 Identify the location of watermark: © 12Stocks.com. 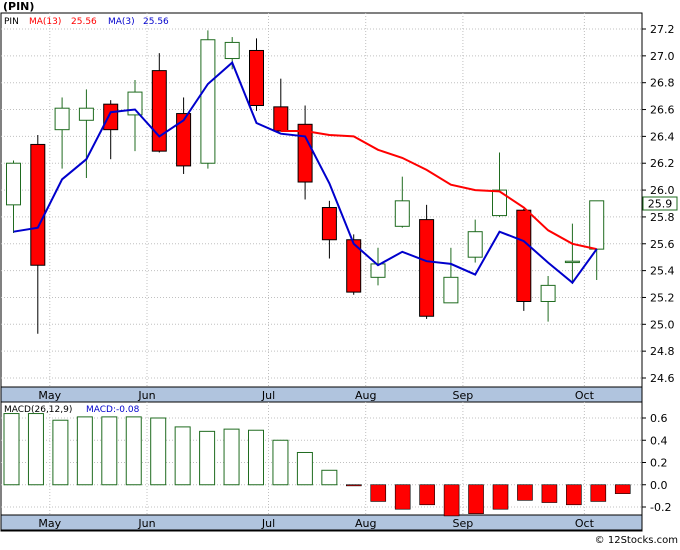
(636, 540).